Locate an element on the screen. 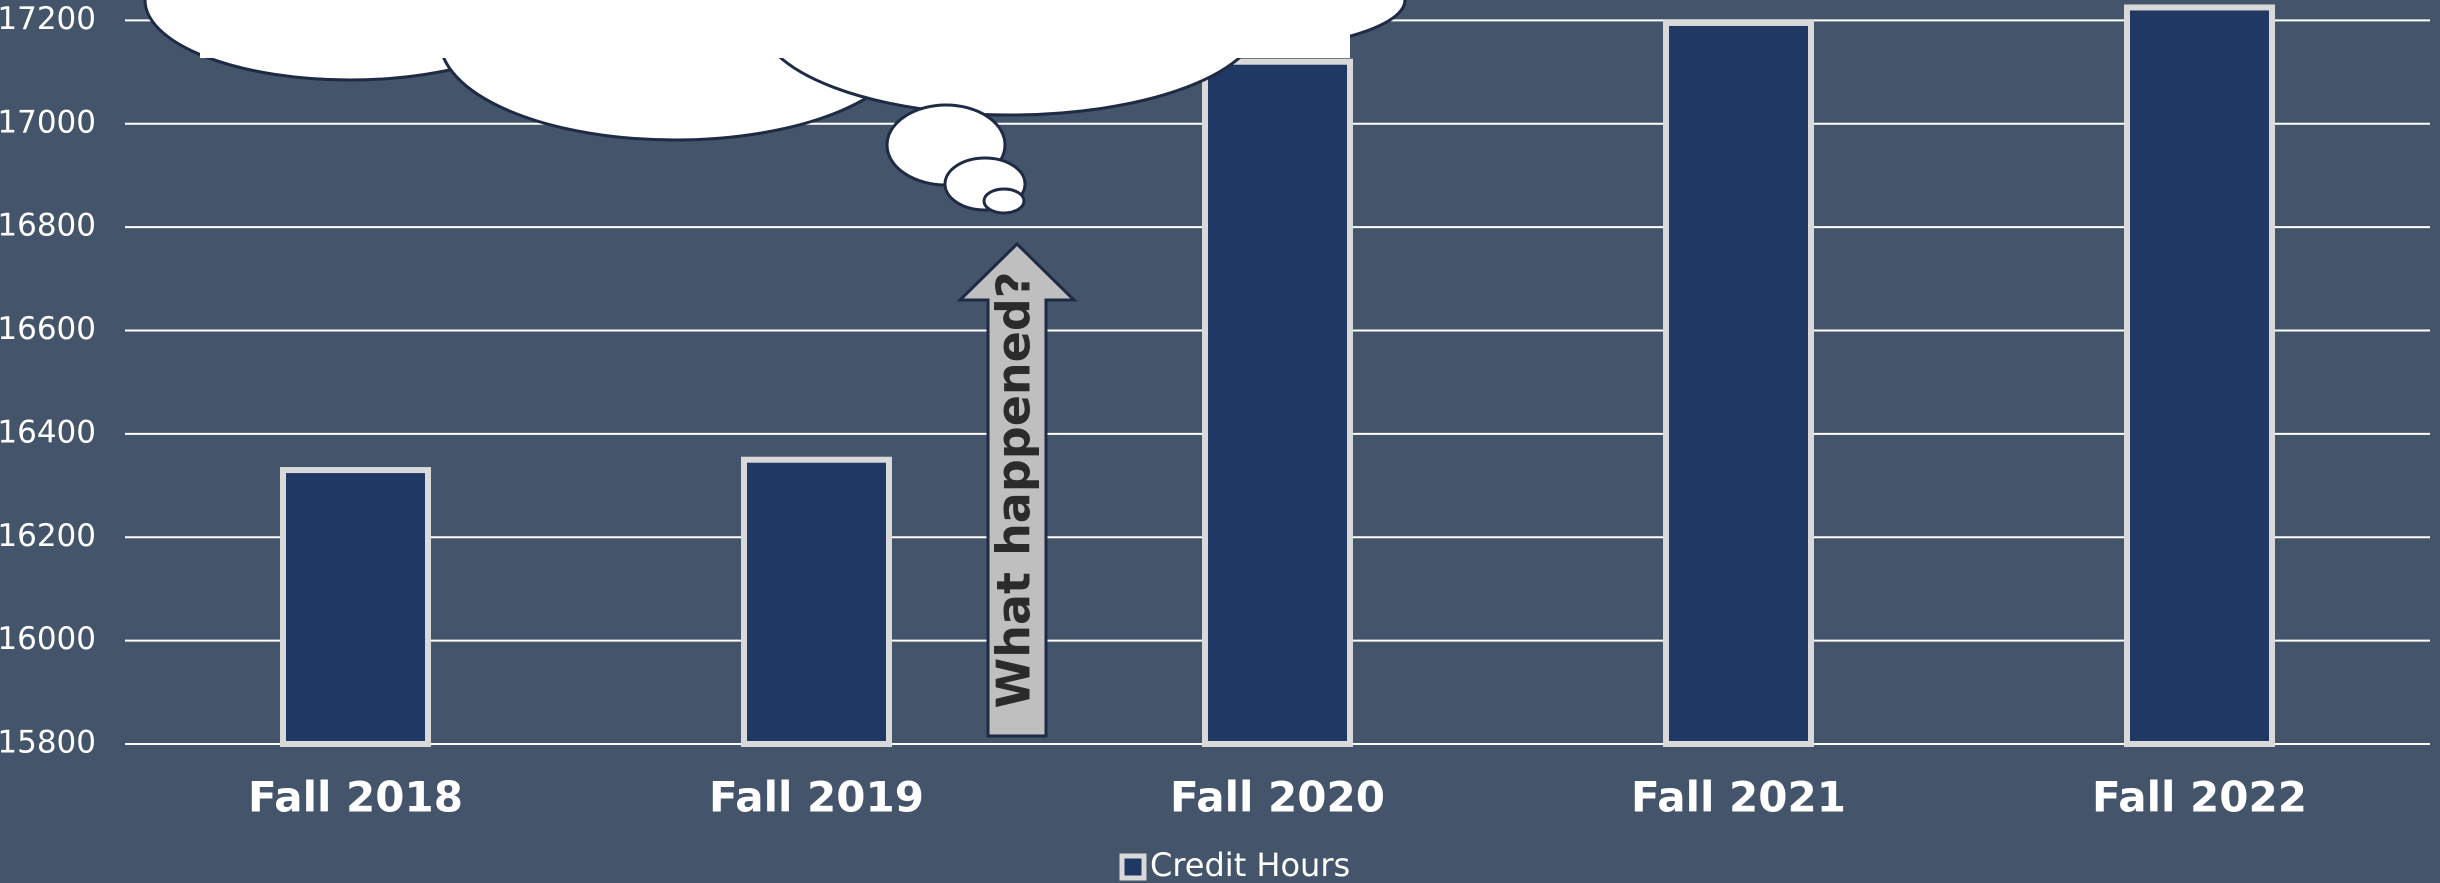  x-tick-label: Fall 2019 is located at coordinates (816, 797).